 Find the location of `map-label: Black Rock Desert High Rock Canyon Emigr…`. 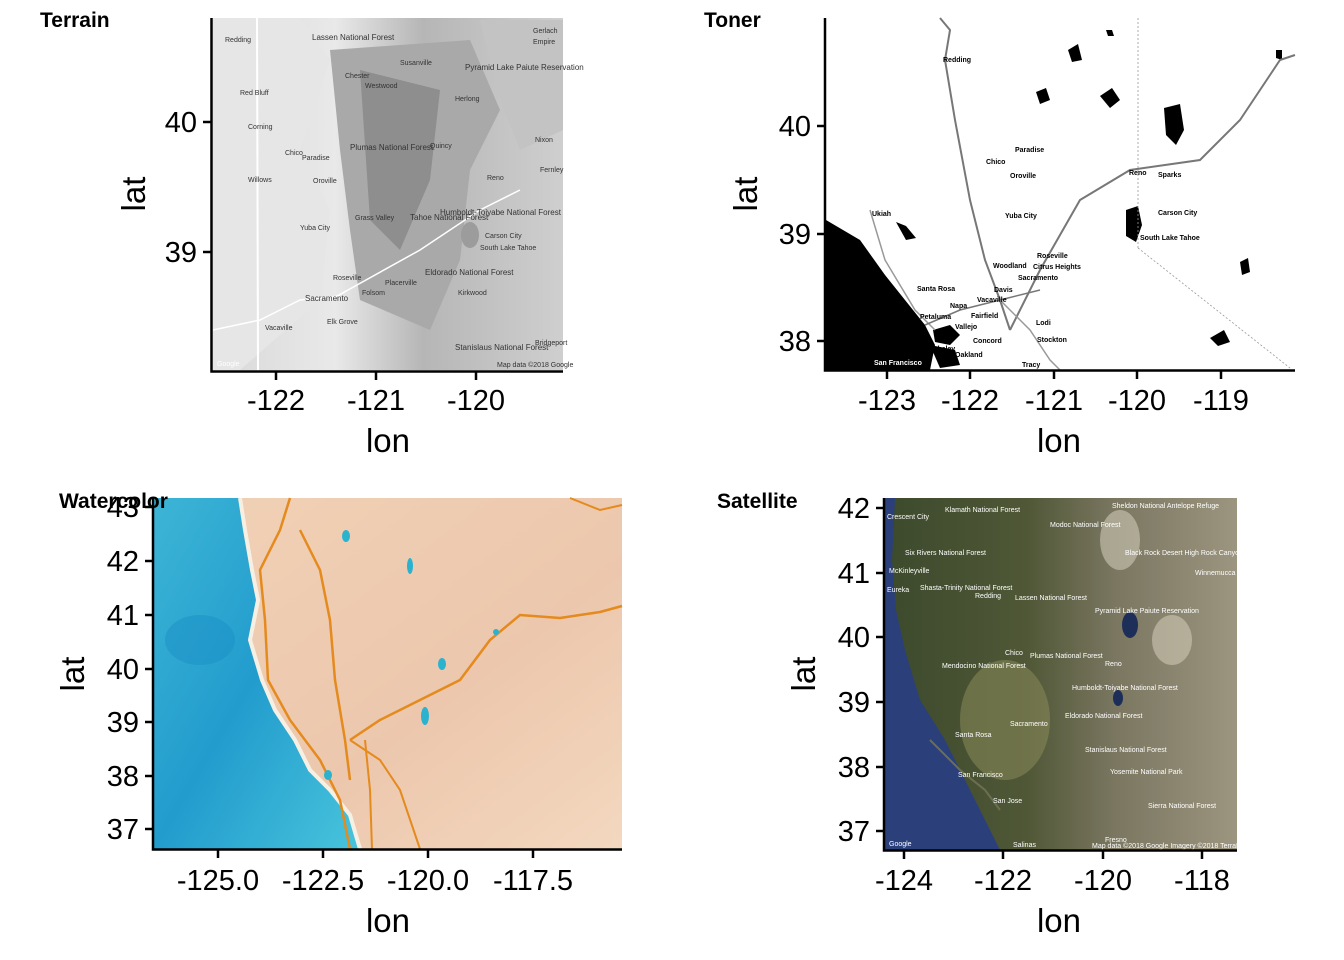

map-label: Black Rock Desert High Rock Canyon Emigr… is located at coordinates (1199, 553).